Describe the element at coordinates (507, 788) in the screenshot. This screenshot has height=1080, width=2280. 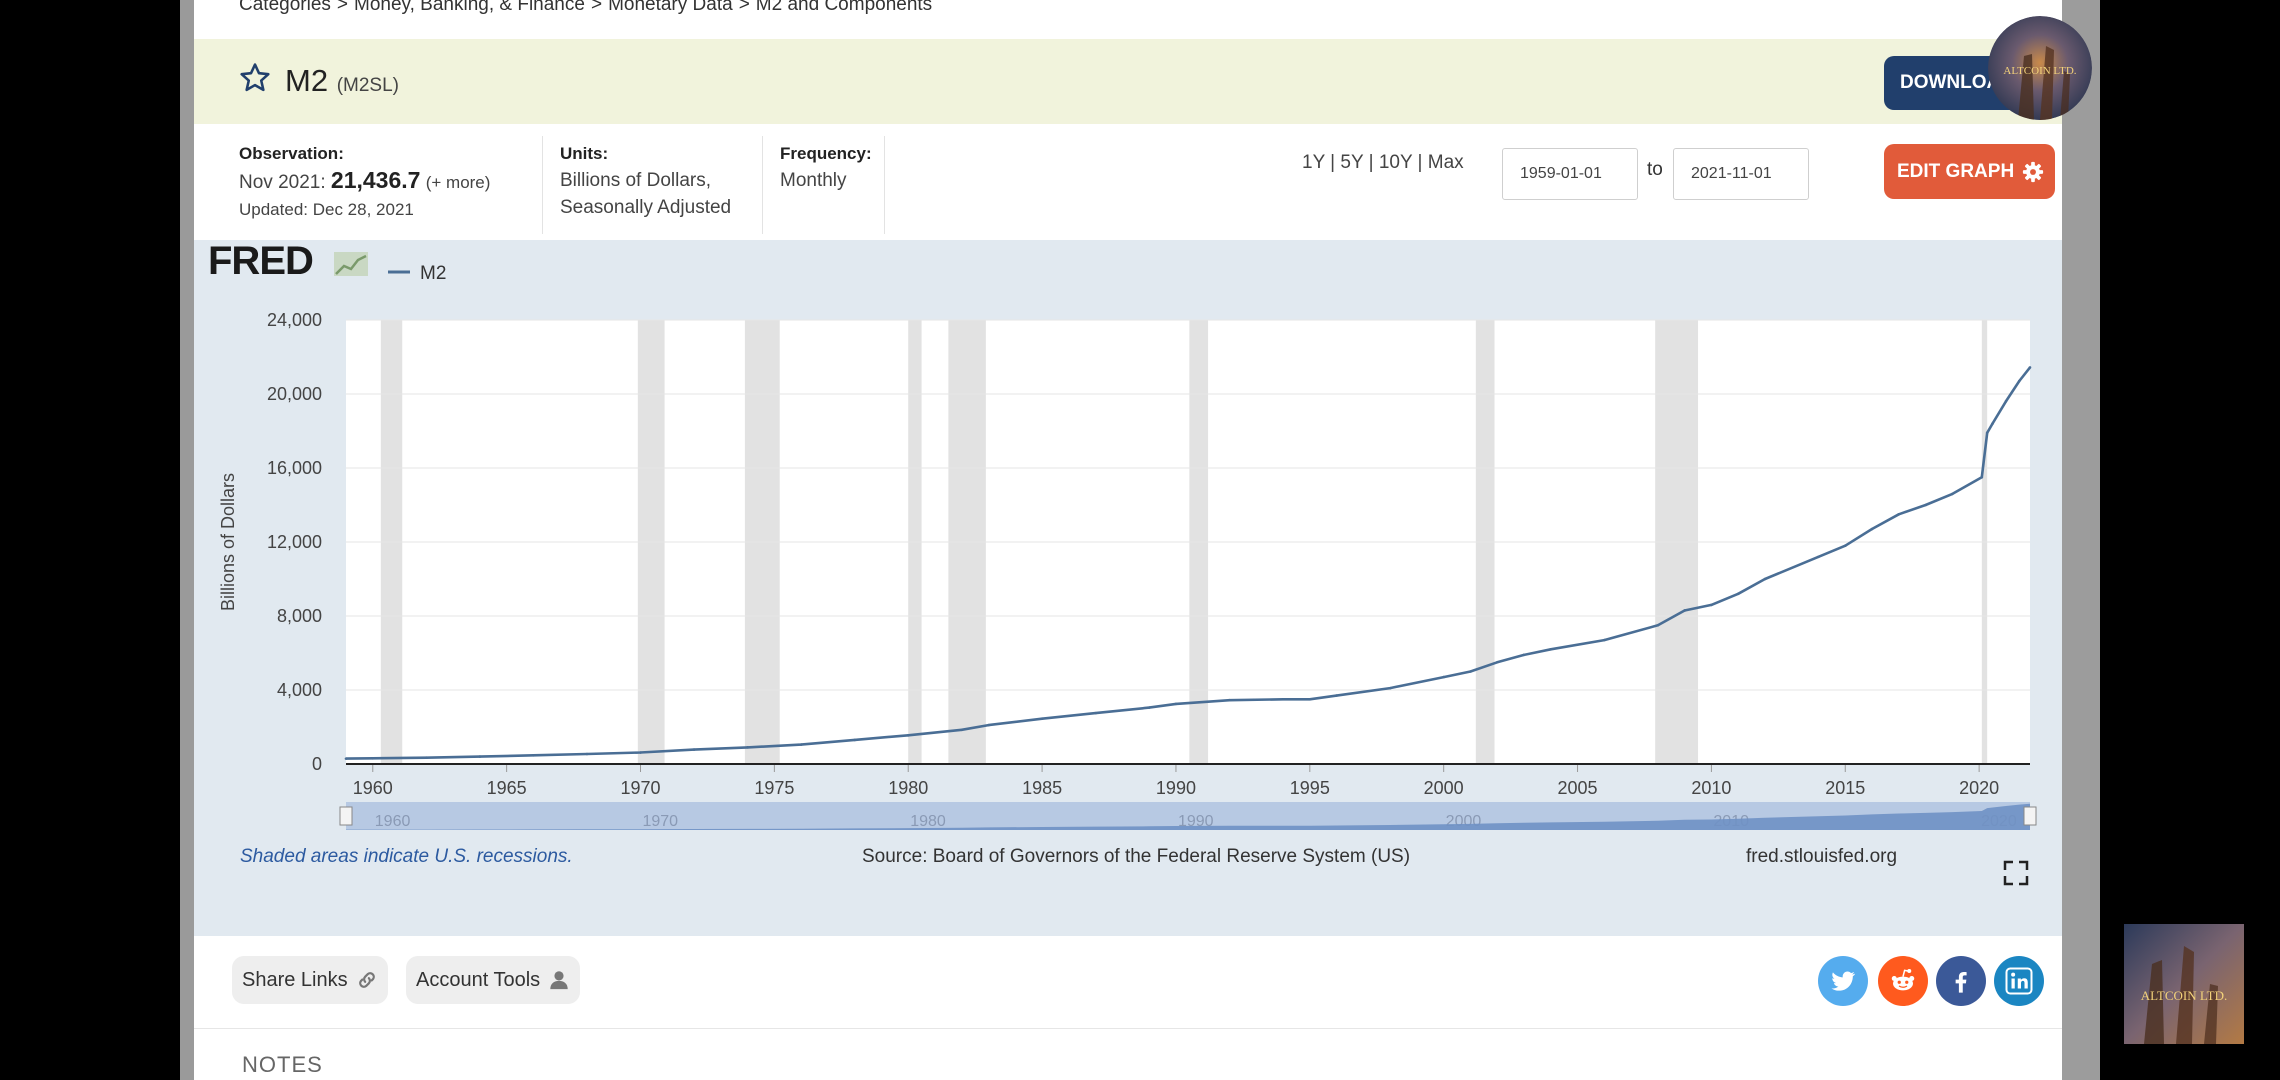
I see `x-tick-label: 1965` at that location.